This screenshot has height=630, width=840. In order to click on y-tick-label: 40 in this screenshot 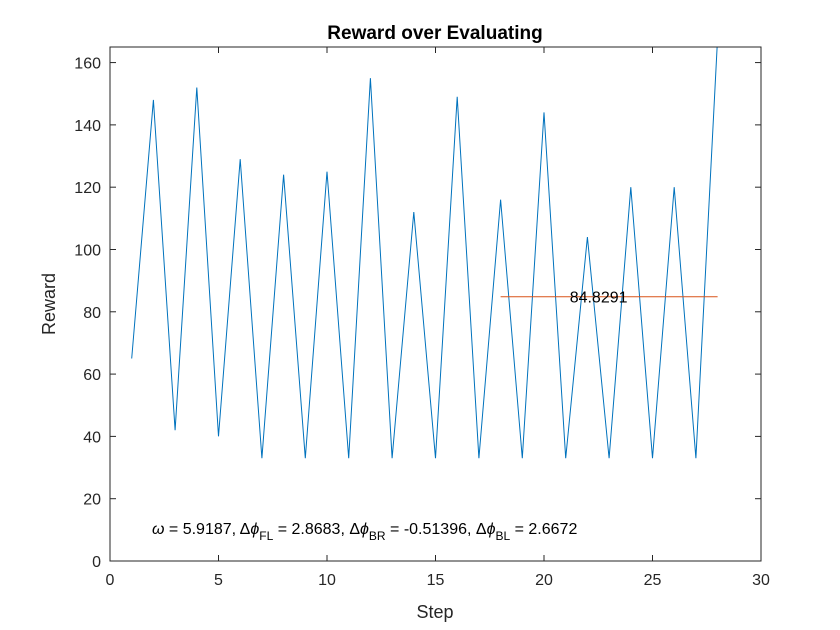, I will do `click(92, 437)`.